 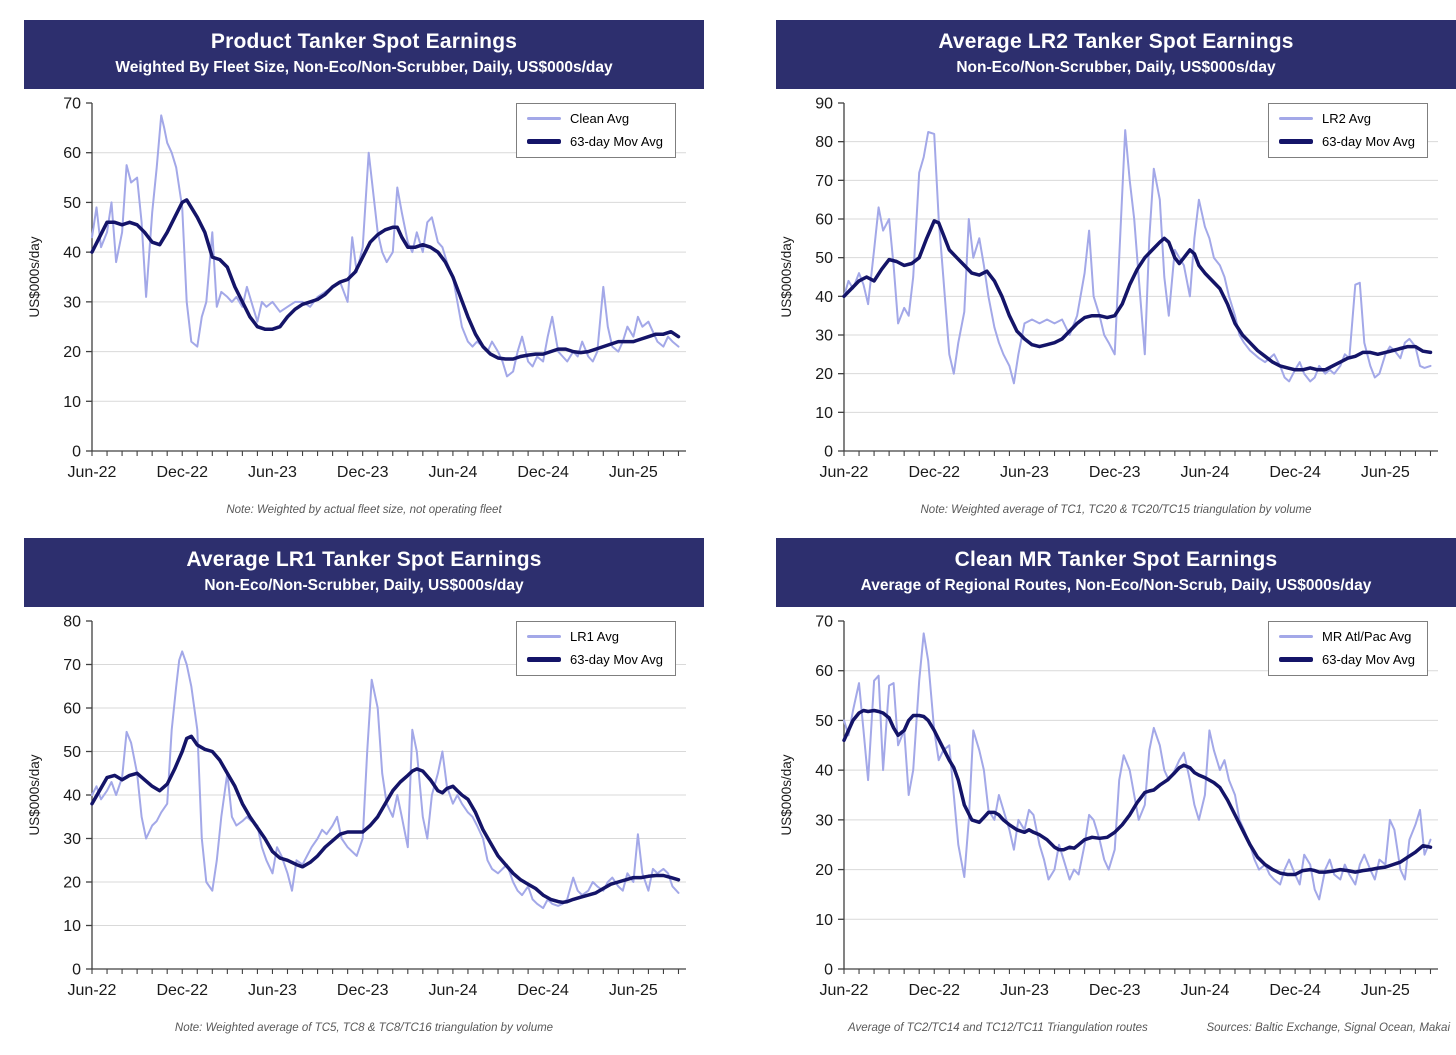 I want to click on chart-legend: LR2 Avg 63-day Mov Avg, so click(x=1348, y=130).